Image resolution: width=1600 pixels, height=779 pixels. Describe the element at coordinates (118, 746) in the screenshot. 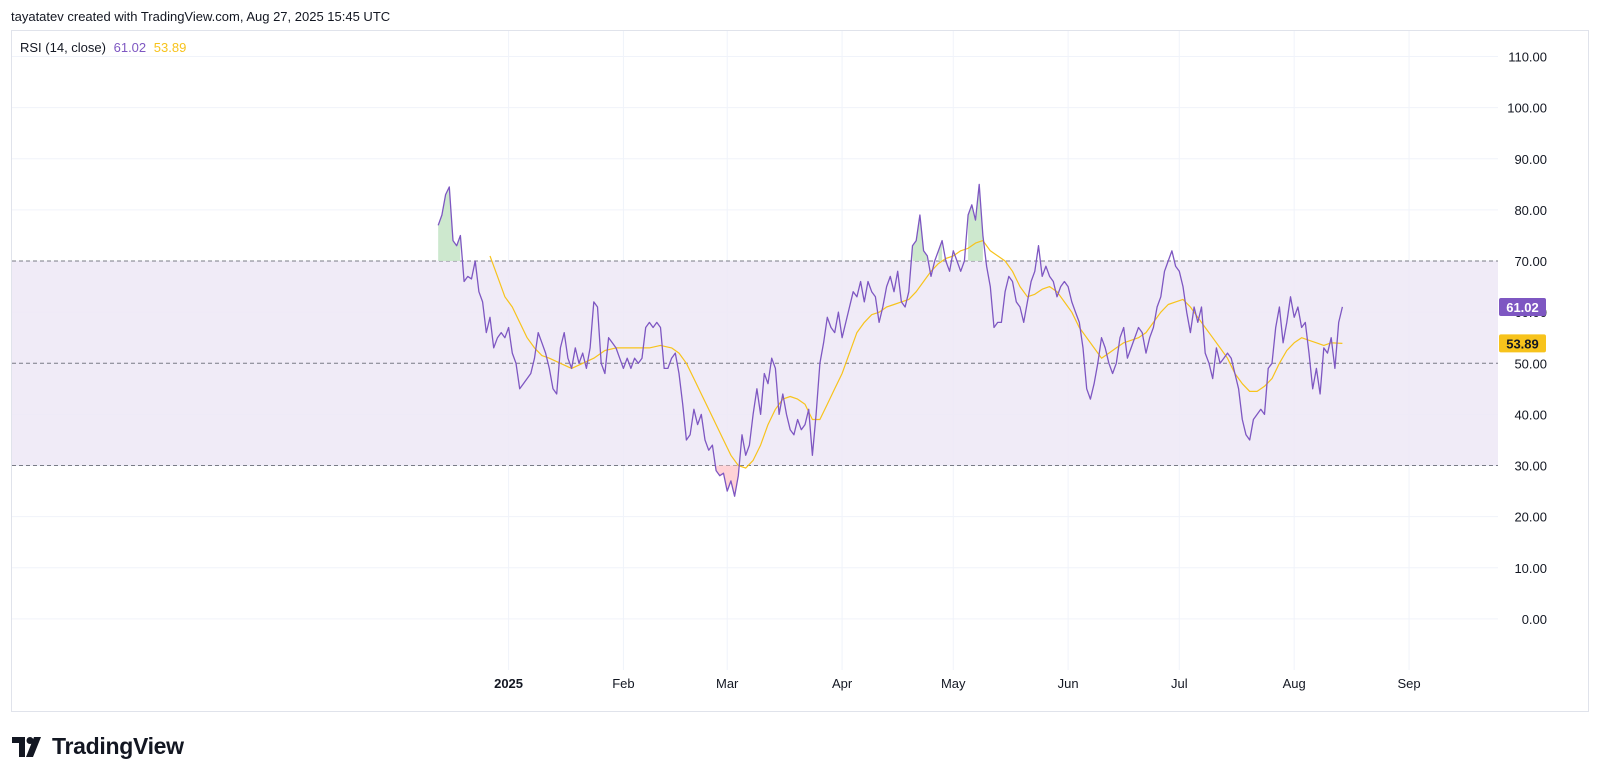

I see `tradingview-logo-text: TradingView` at that location.